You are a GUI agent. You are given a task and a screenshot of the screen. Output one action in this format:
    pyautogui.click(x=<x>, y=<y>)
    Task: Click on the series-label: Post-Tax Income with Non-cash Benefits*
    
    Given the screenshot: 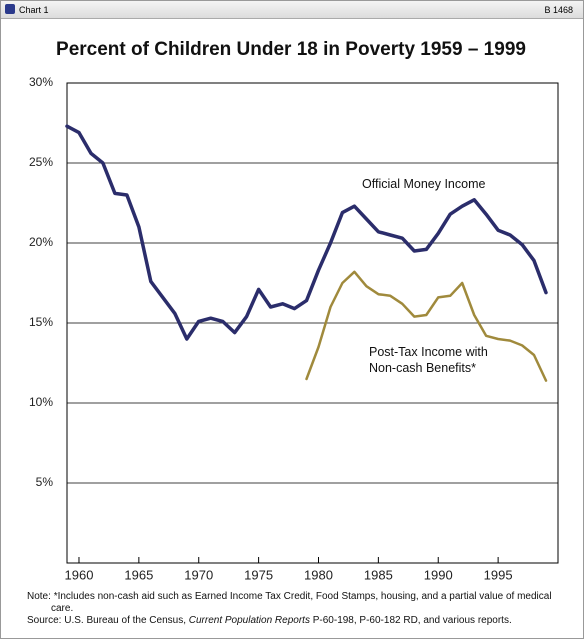 What is the action you would take?
    pyautogui.click(x=428, y=360)
    